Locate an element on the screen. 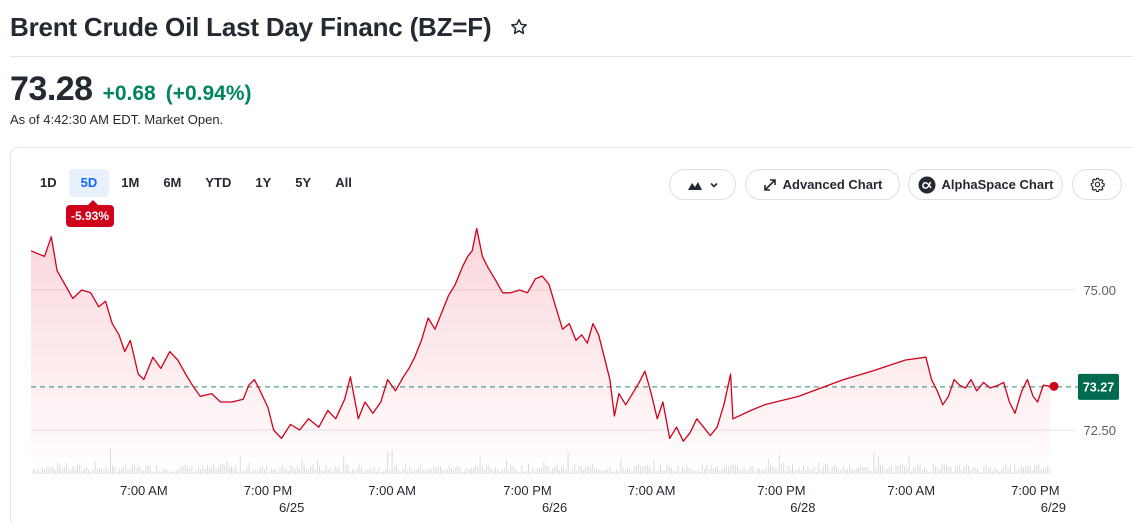 Image resolution: width=1133 pixels, height=522 pixels. alphaspace-chart-button: AlphaSpace Chart is located at coordinates (985, 184).